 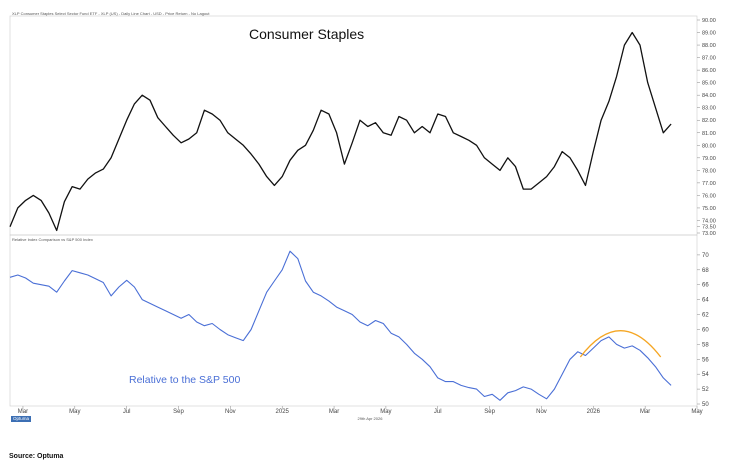 I want to click on price-y-tick-label: 87.00, so click(x=709, y=59).